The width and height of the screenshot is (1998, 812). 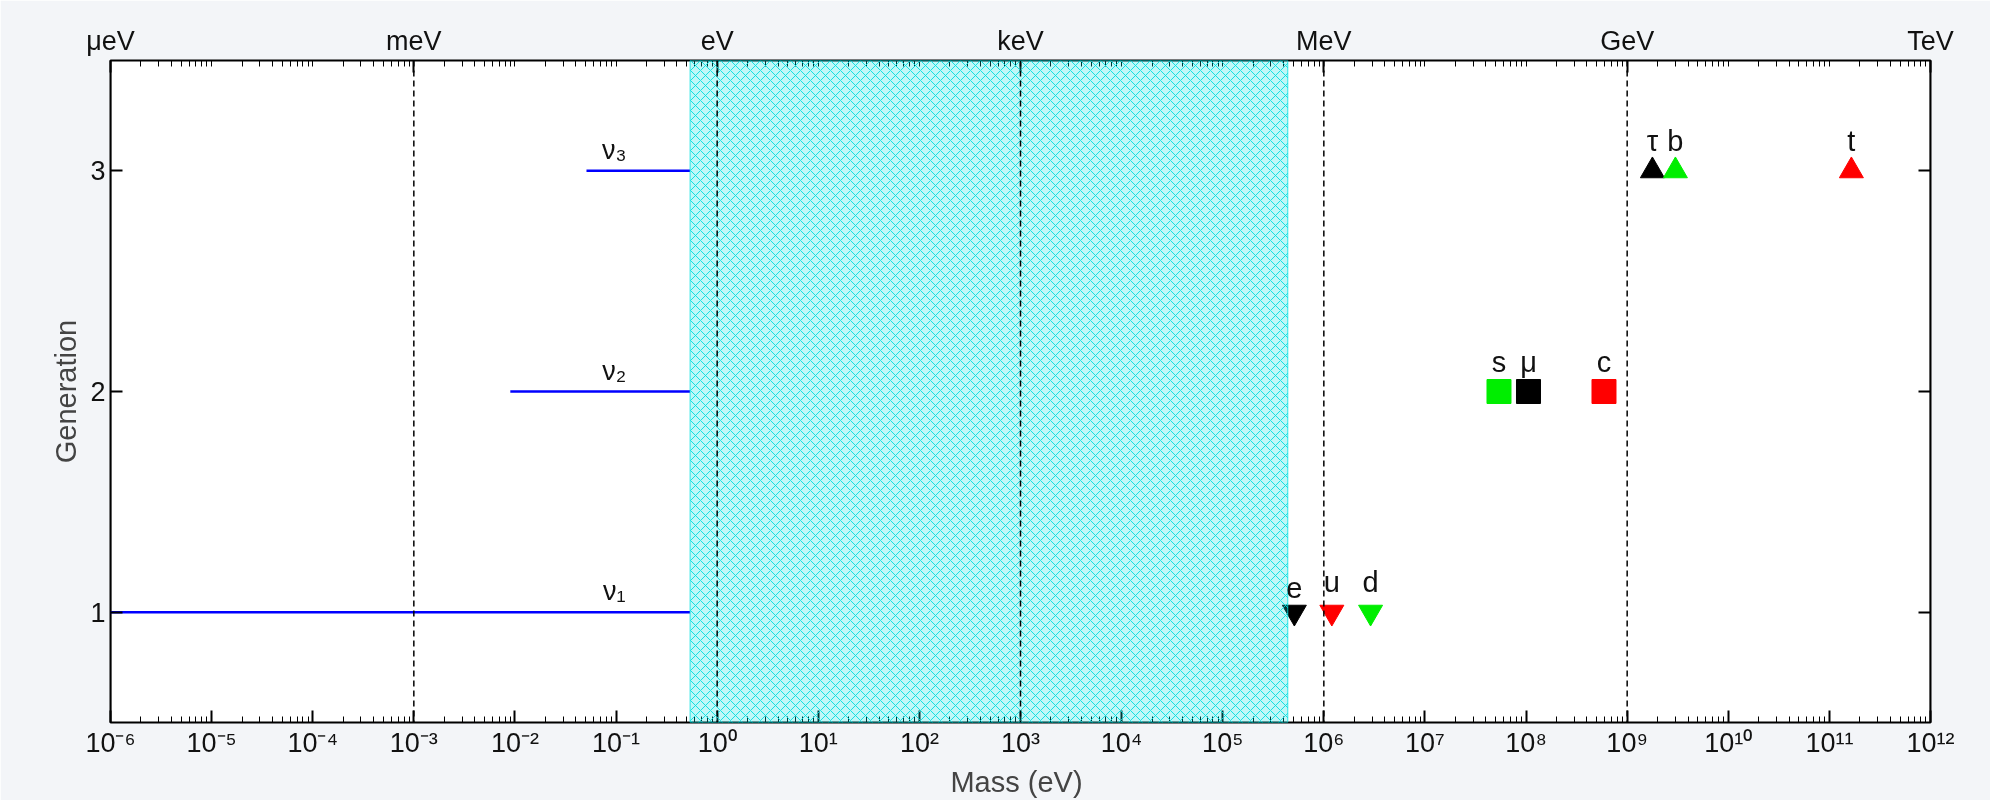 I want to click on x-tick-label: 10⁷, so click(x=1425, y=742).